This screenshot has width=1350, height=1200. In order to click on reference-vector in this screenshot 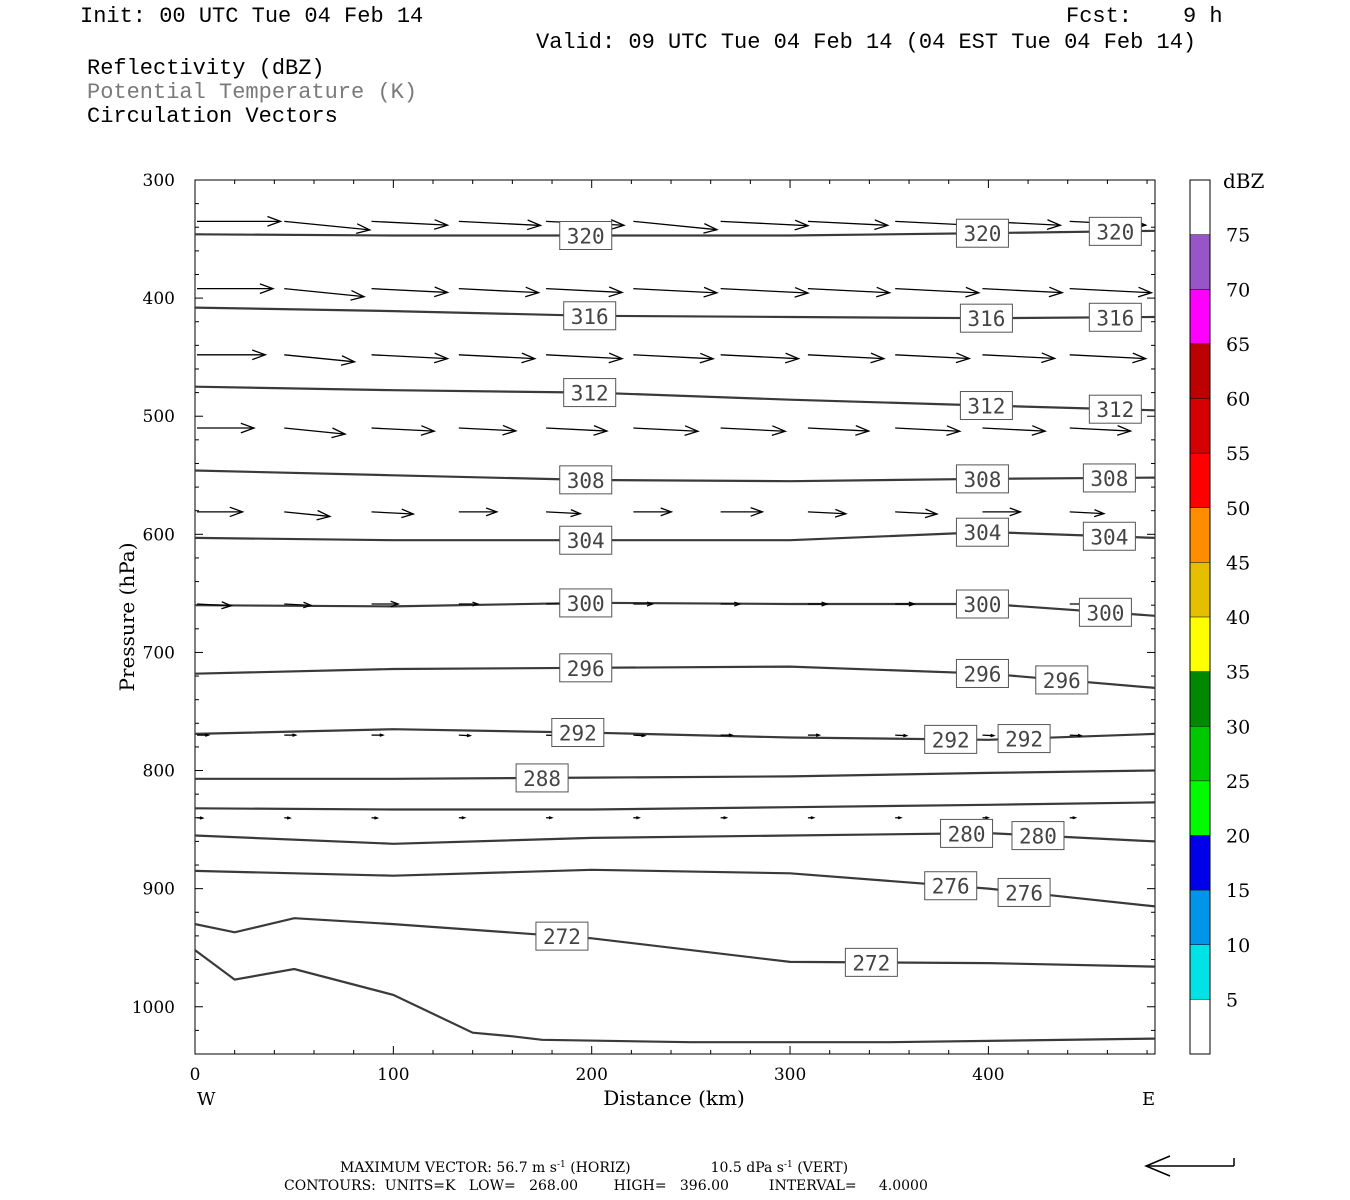, I will do `click(1189, 1166)`.